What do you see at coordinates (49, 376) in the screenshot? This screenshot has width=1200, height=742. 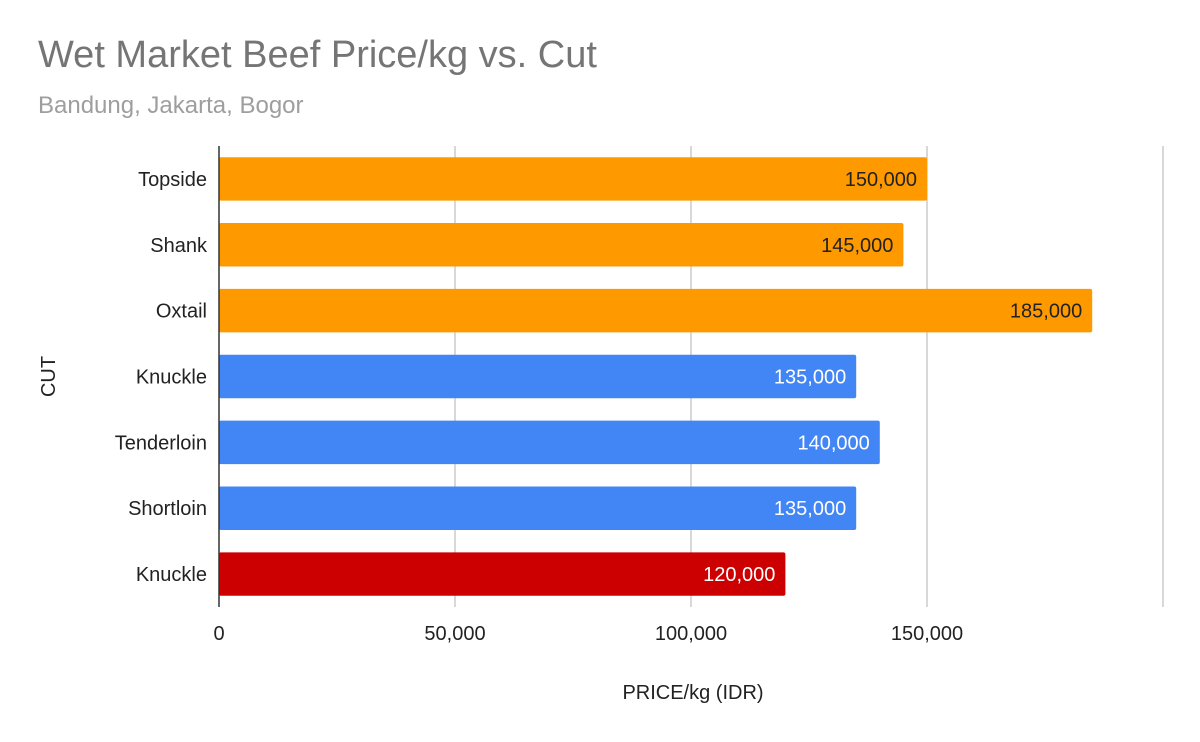 I see `y-axis-title: CUT` at bounding box center [49, 376].